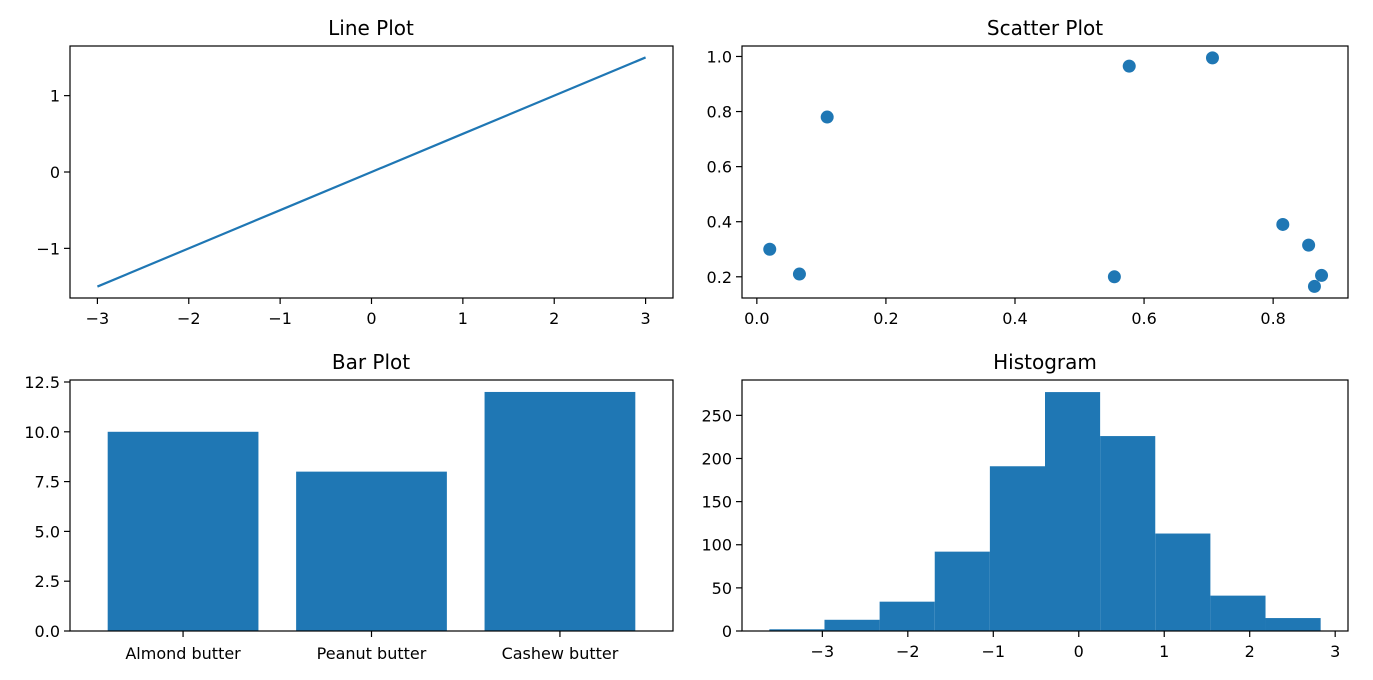 The height and width of the screenshot is (680, 1373). What do you see at coordinates (1143, 318) in the screenshot?
I see `scatter-plot-x-tick-label: 0.6` at bounding box center [1143, 318].